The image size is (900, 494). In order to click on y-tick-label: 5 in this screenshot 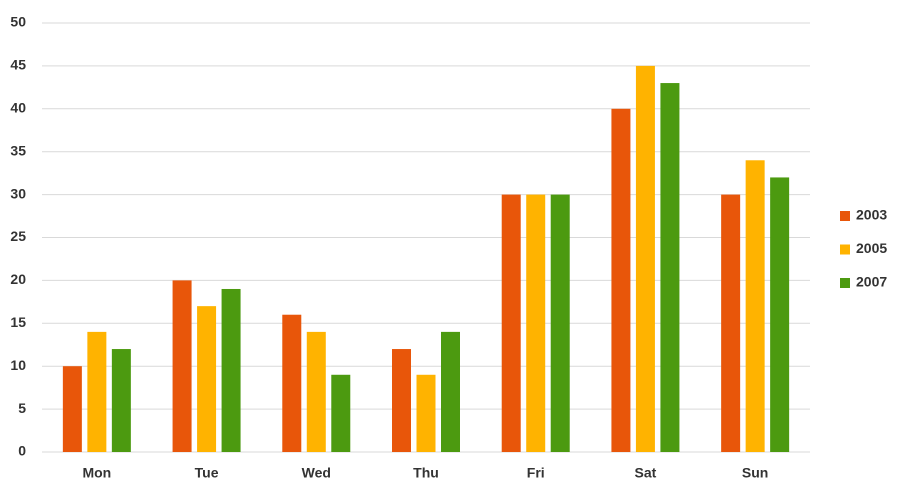, I will do `click(22, 408)`.